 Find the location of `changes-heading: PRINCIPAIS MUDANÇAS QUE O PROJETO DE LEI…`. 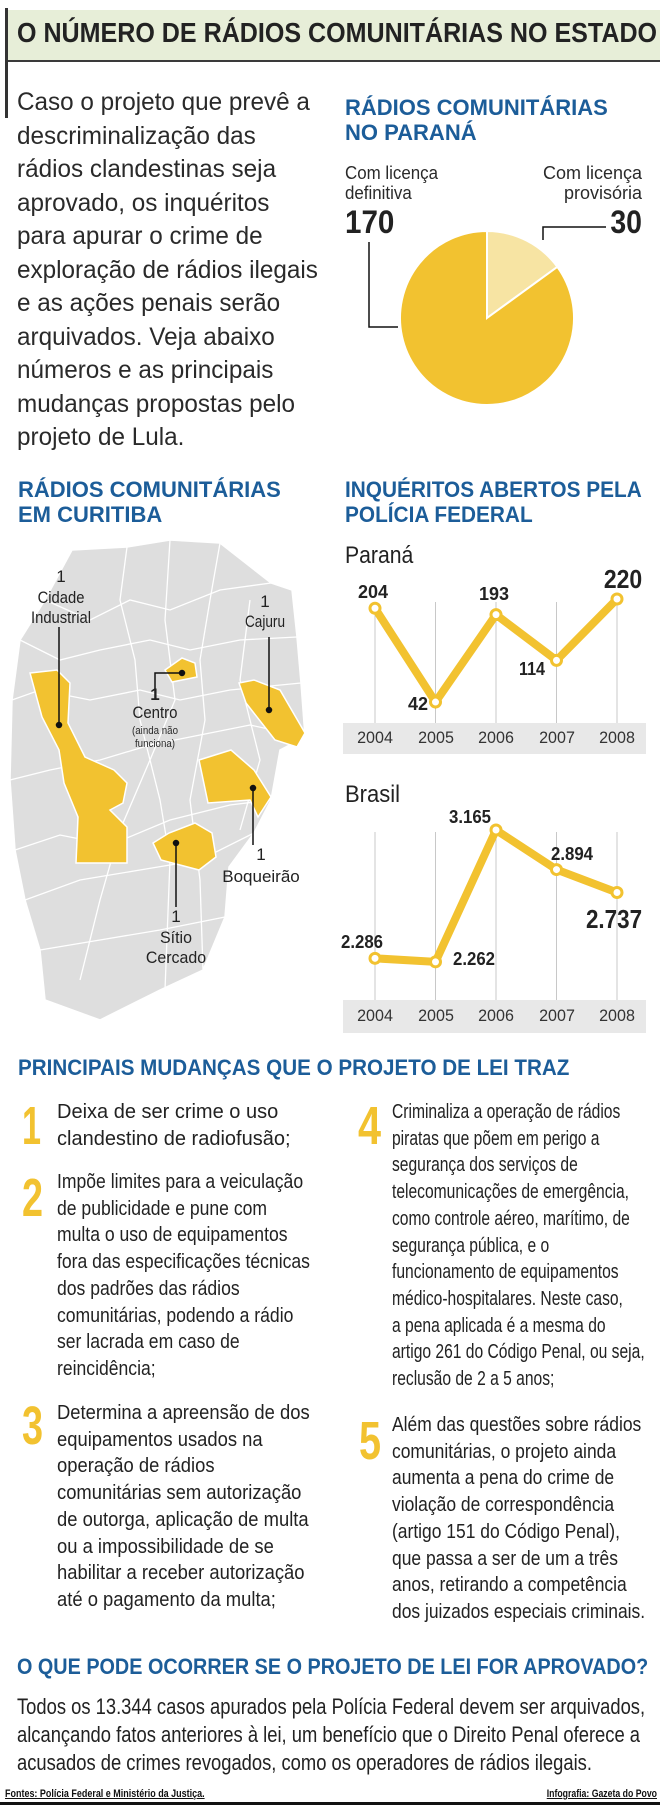

changes-heading: PRINCIPAIS MUDANÇAS QUE O PROJETO DE LEI… is located at coordinates (294, 1067).